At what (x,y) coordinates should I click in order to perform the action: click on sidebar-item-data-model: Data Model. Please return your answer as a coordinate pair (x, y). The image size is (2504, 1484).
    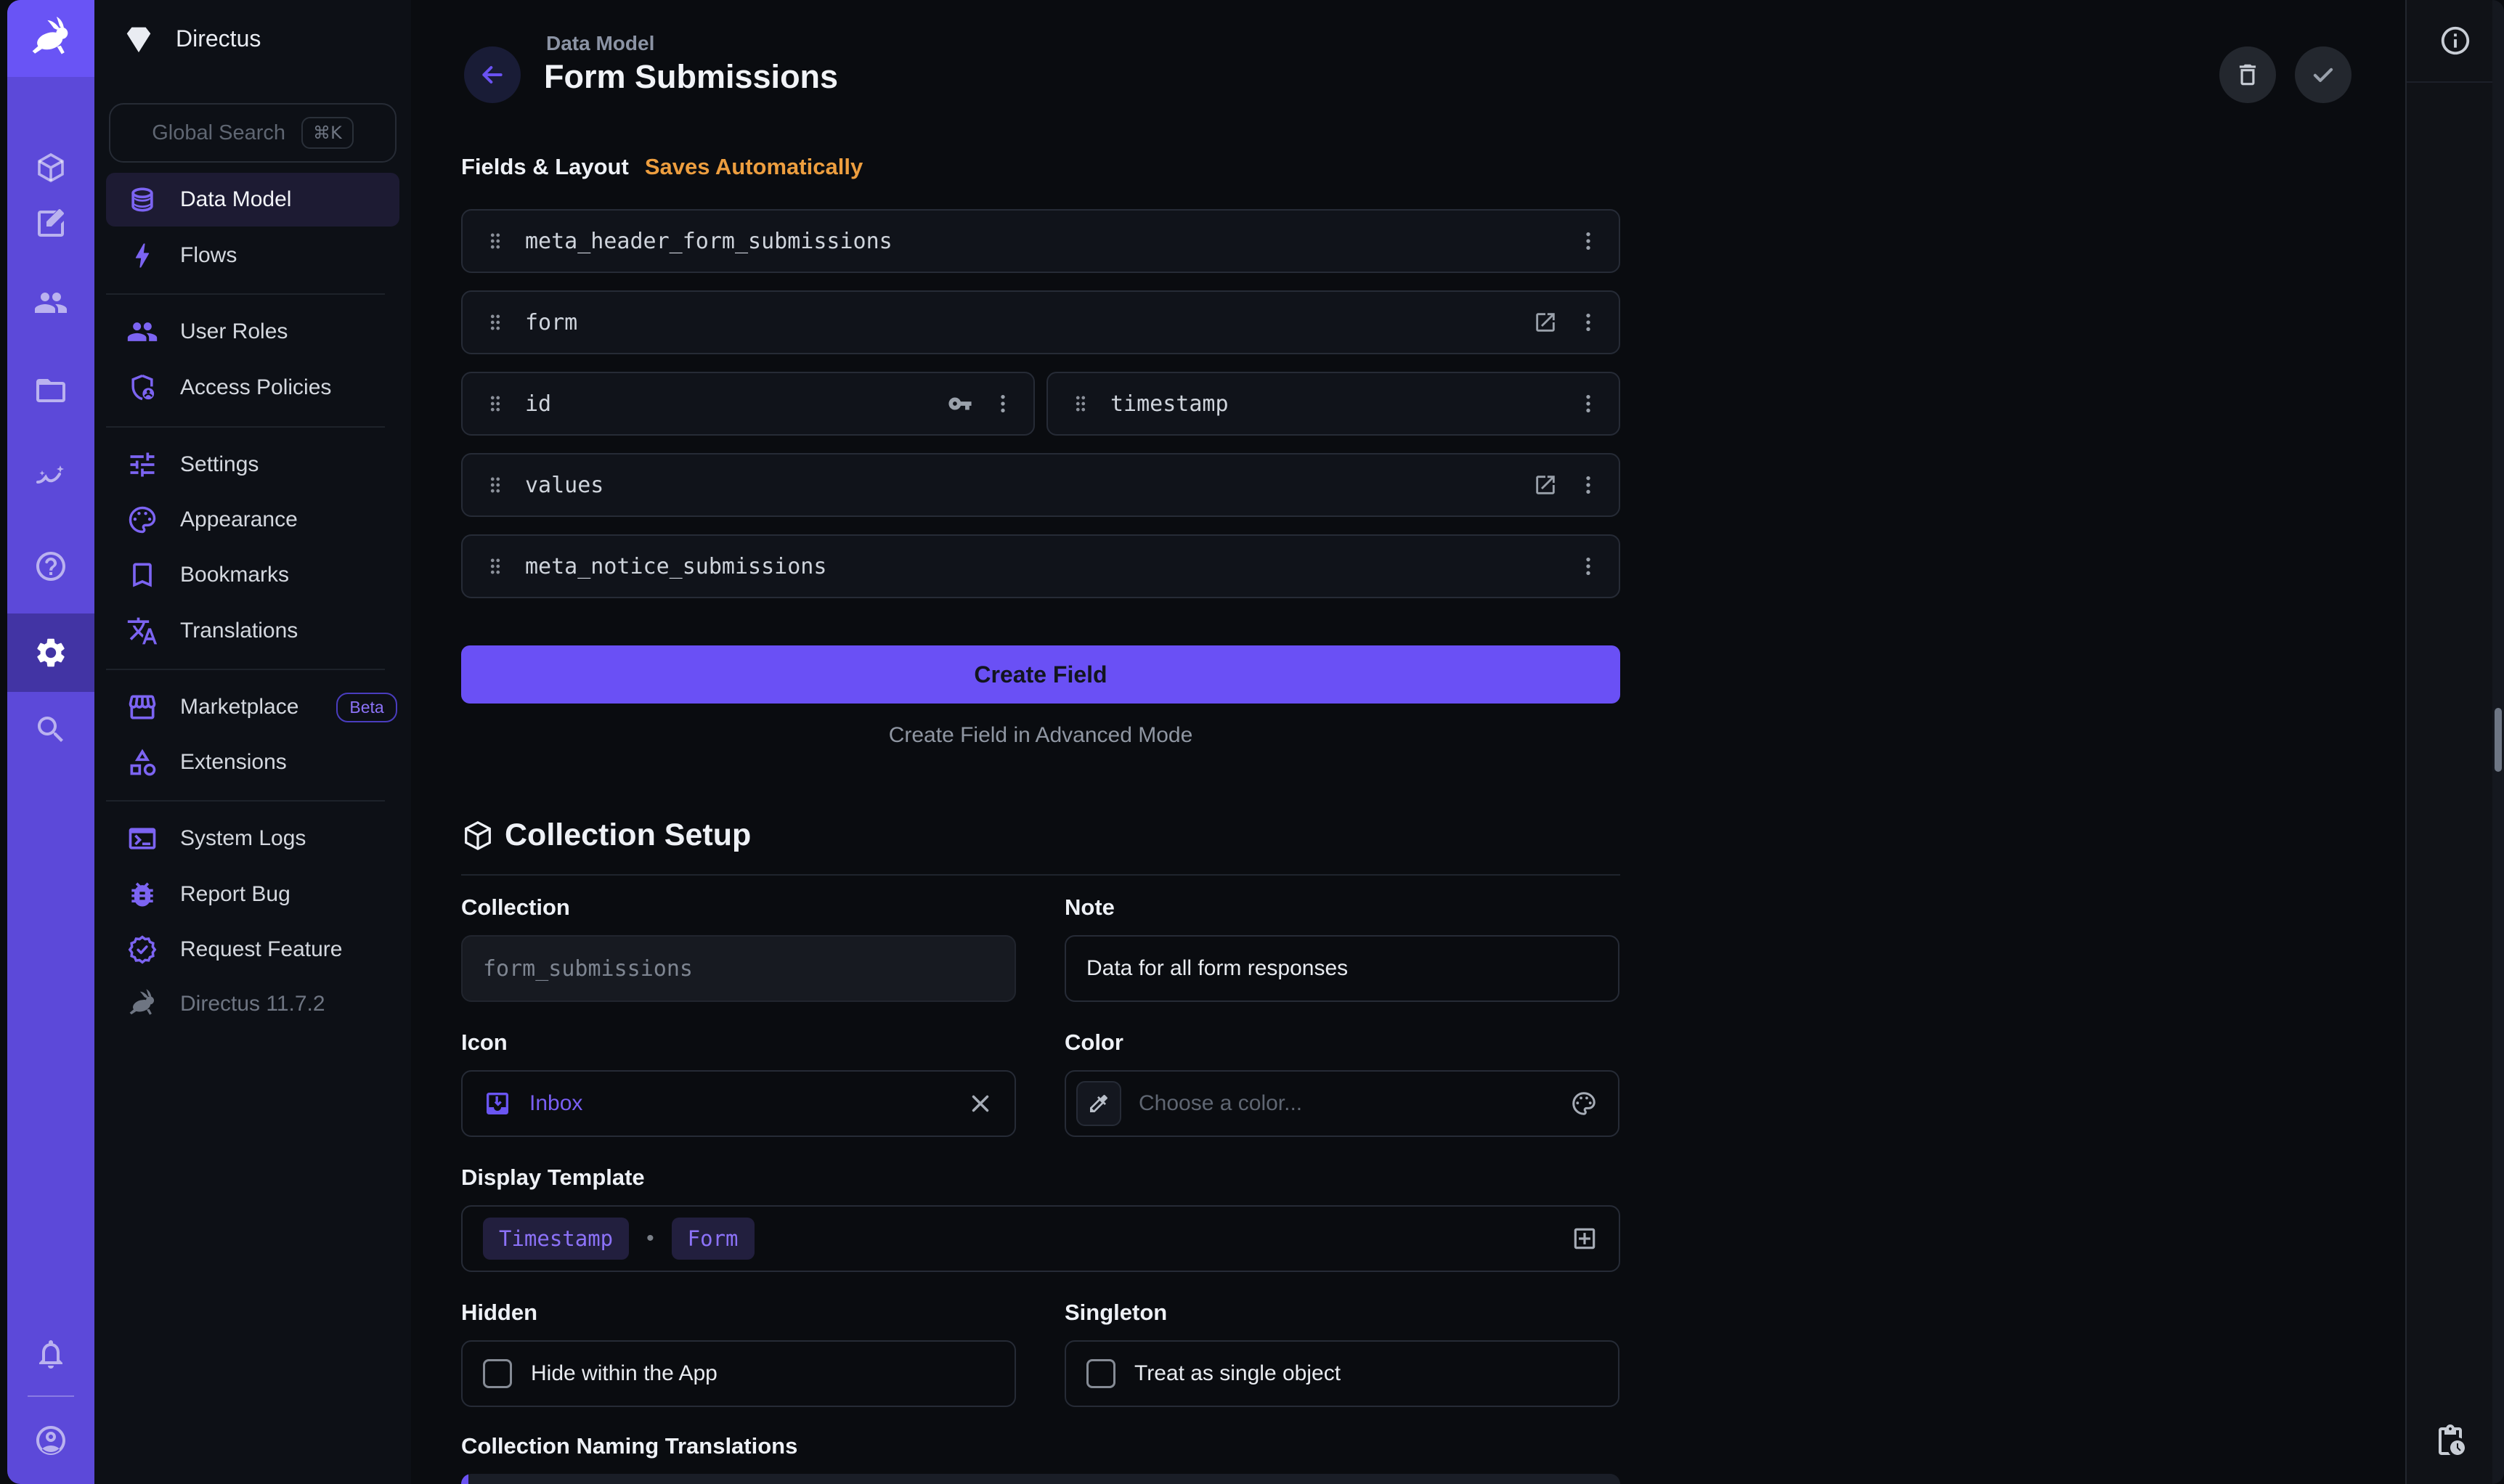
    Looking at the image, I should click on (252, 200).